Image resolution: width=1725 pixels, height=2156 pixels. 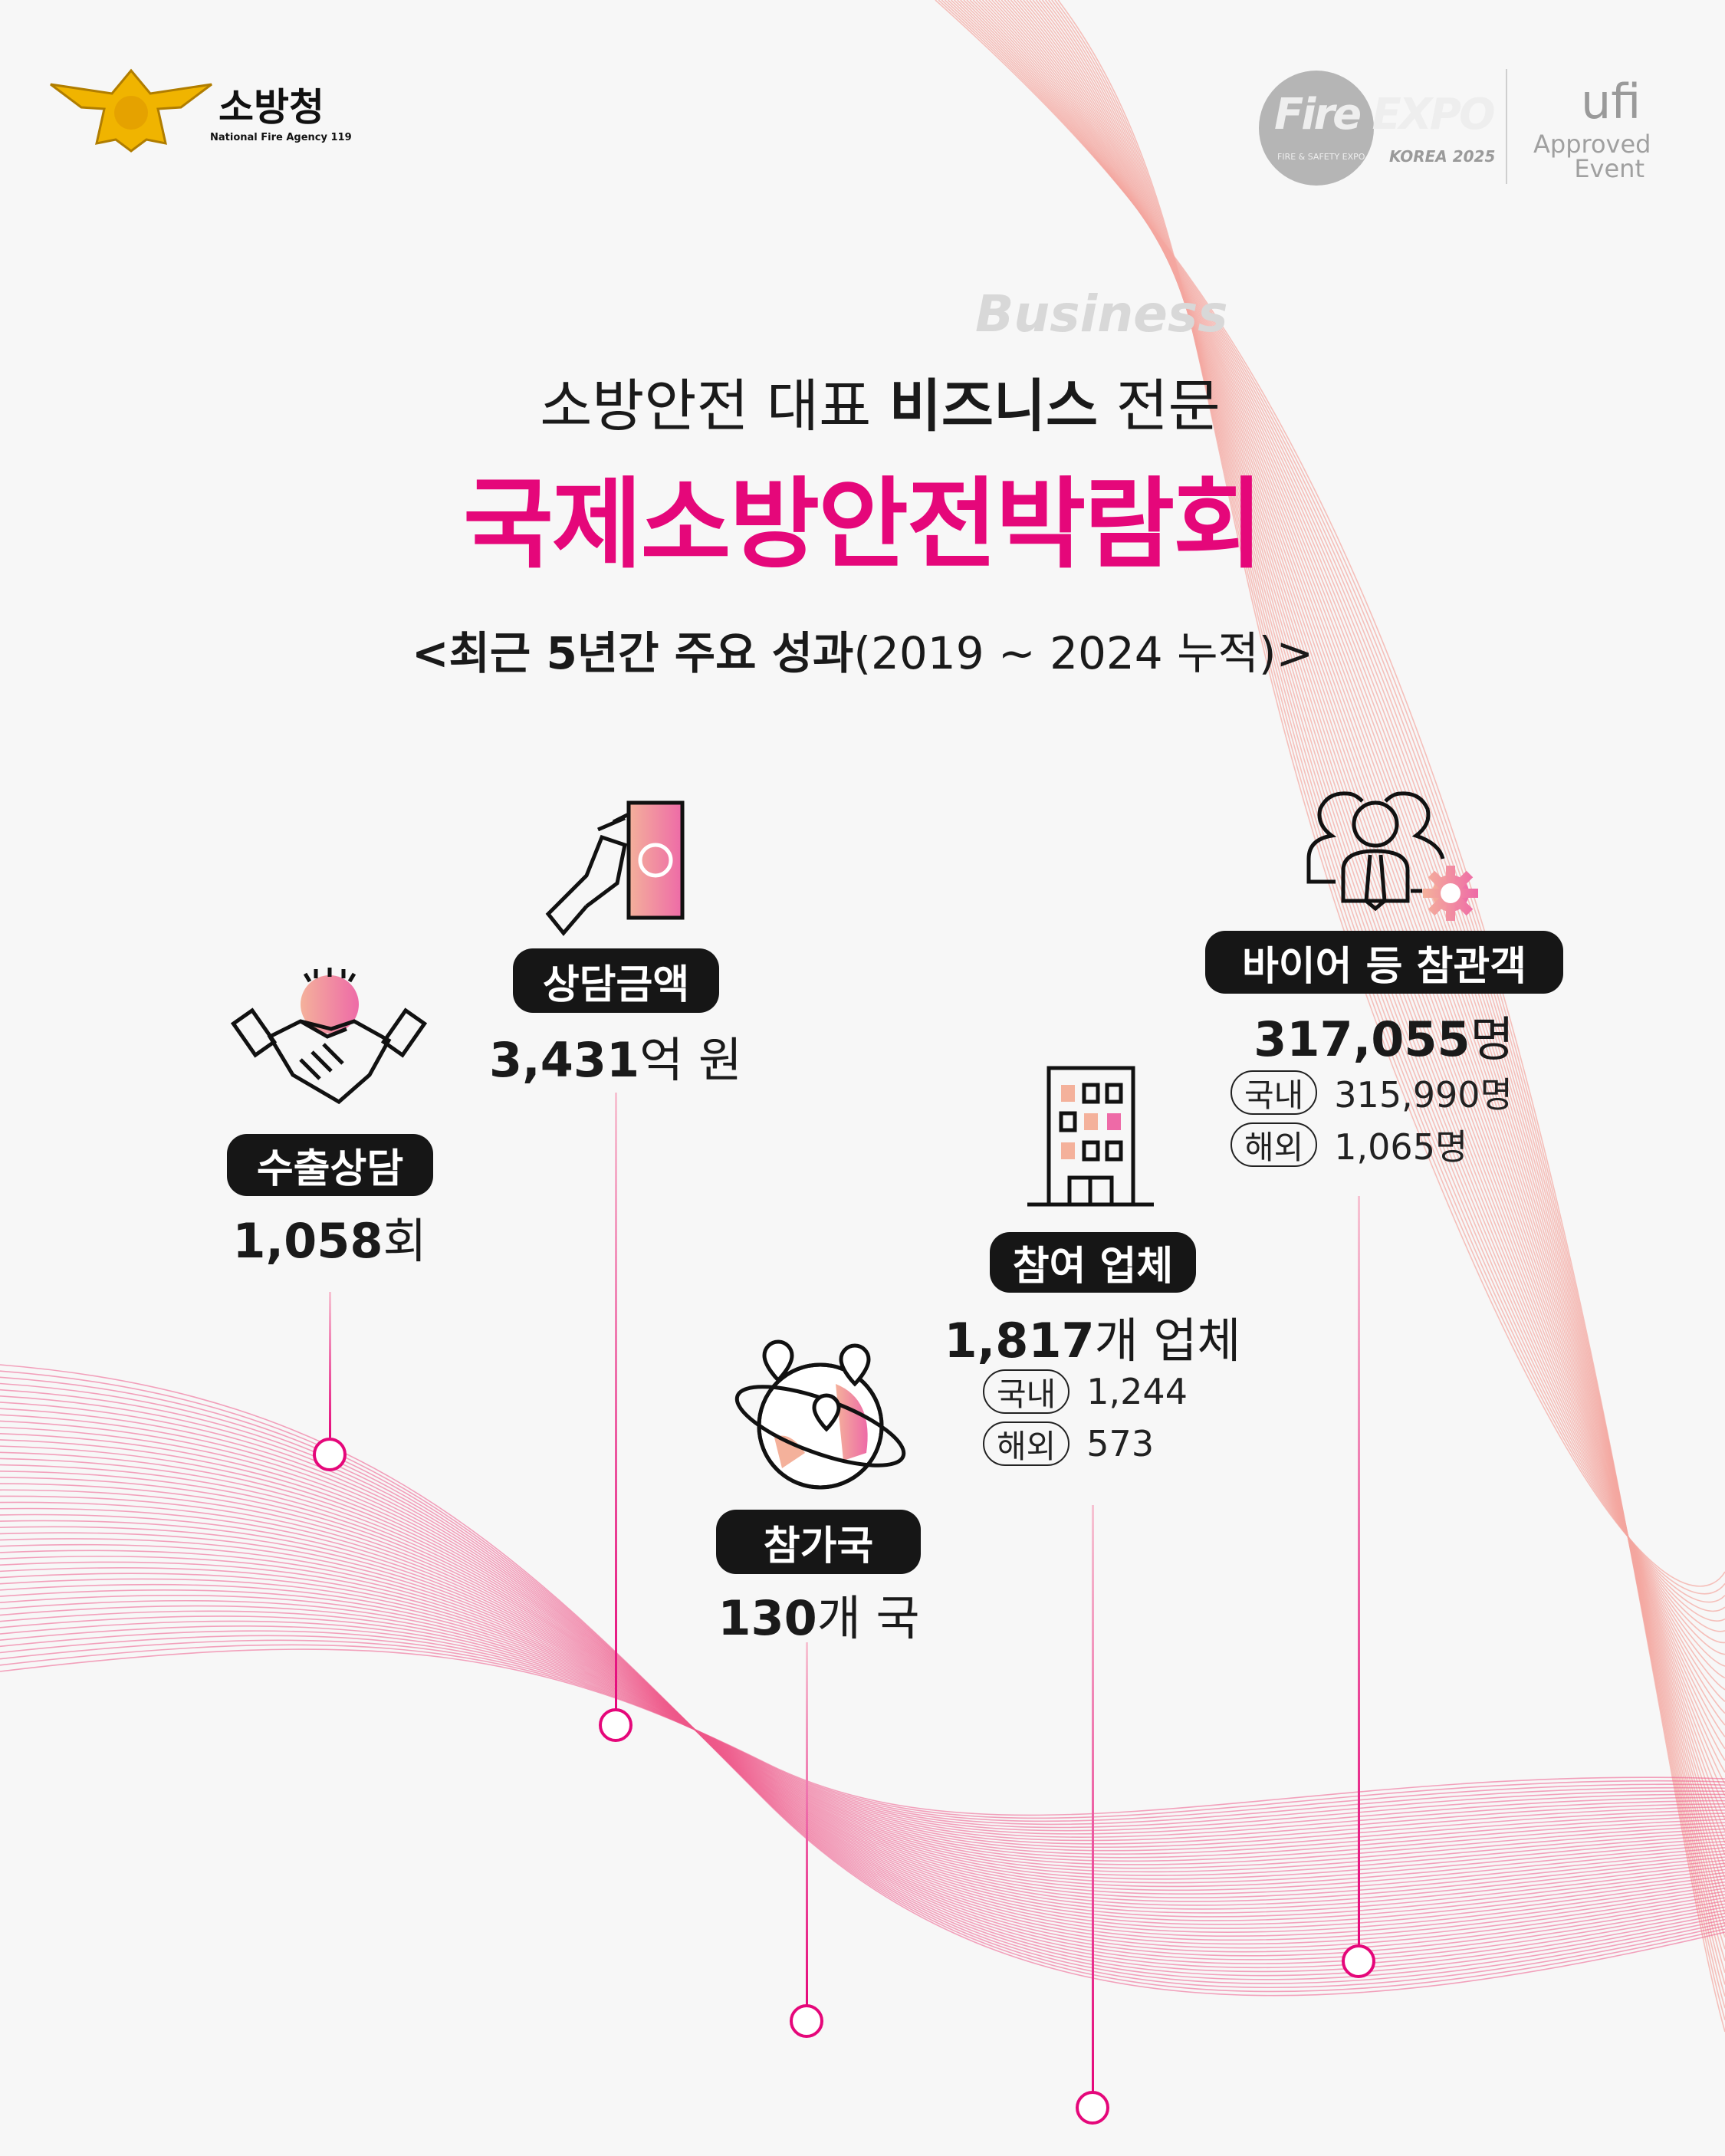 What do you see at coordinates (330, 1165) in the screenshot?
I see `stat-label-export-consultation: 수출상담` at bounding box center [330, 1165].